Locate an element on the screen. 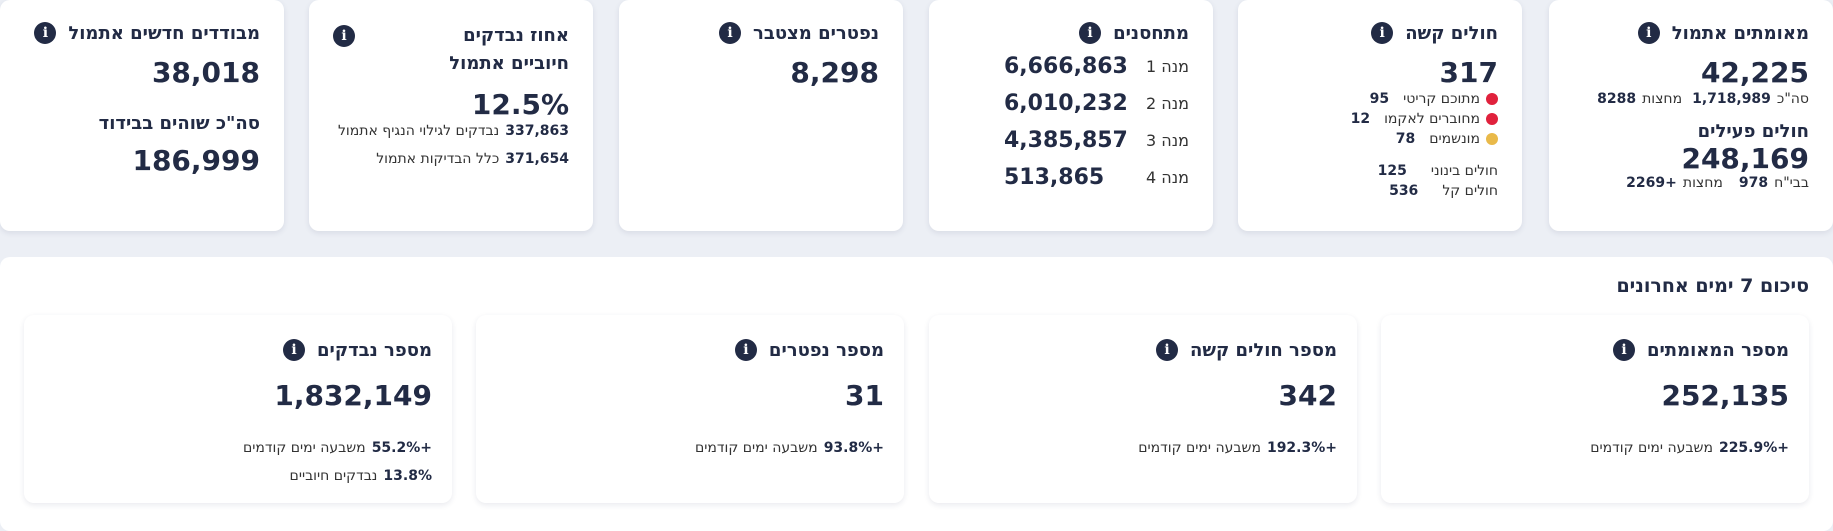 The height and width of the screenshot is (531, 1833). change-row: +55.2% משבעה ימים קודמים is located at coordinates (238, 448).